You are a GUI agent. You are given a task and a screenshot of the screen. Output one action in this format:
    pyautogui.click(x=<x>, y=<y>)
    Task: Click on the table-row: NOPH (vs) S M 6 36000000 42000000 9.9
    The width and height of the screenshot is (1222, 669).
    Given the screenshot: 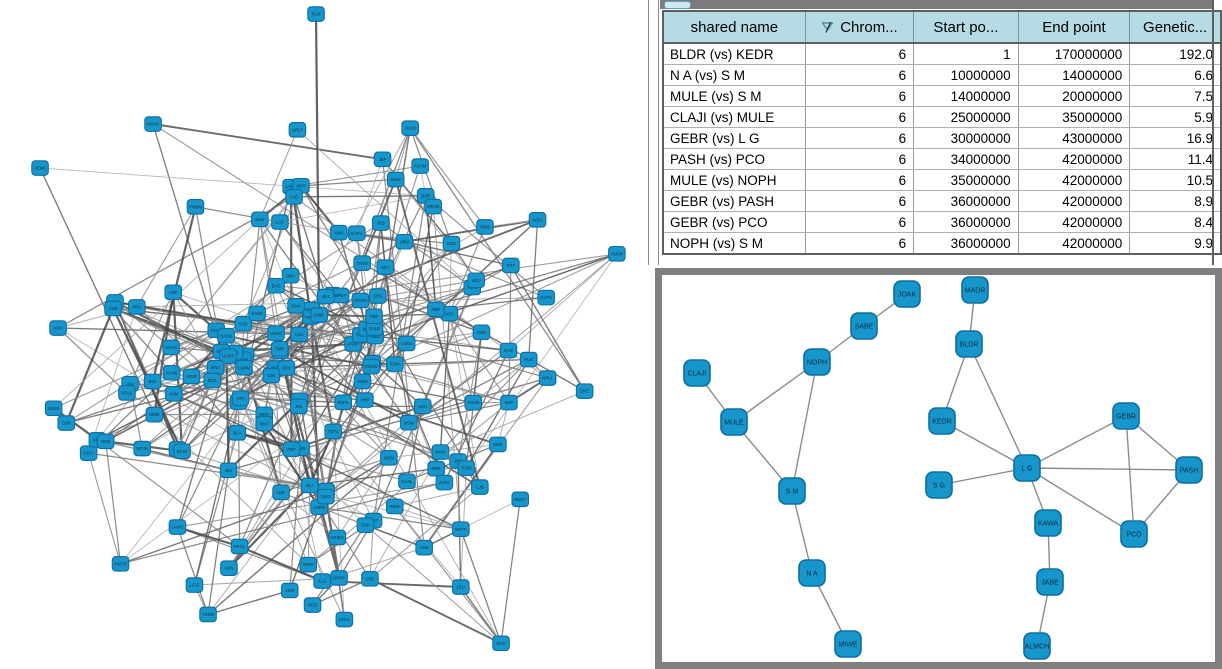 What is the action you would take?
    pyautogui.click(x=942, y=243)
    